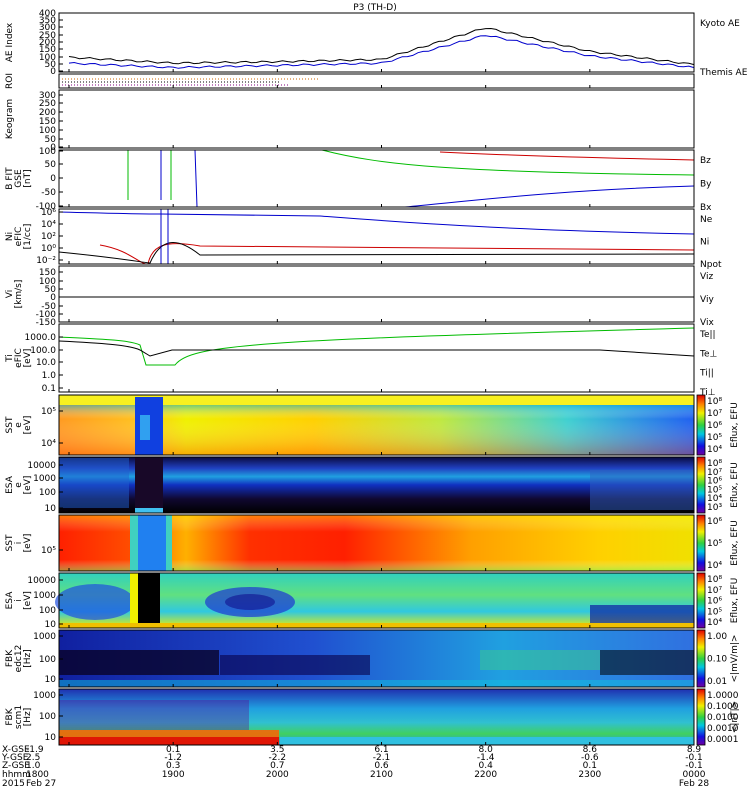 The height and width of the screenshot is (800, 750). I want to click on y-axis-label: [Hz], so click(28, 658).